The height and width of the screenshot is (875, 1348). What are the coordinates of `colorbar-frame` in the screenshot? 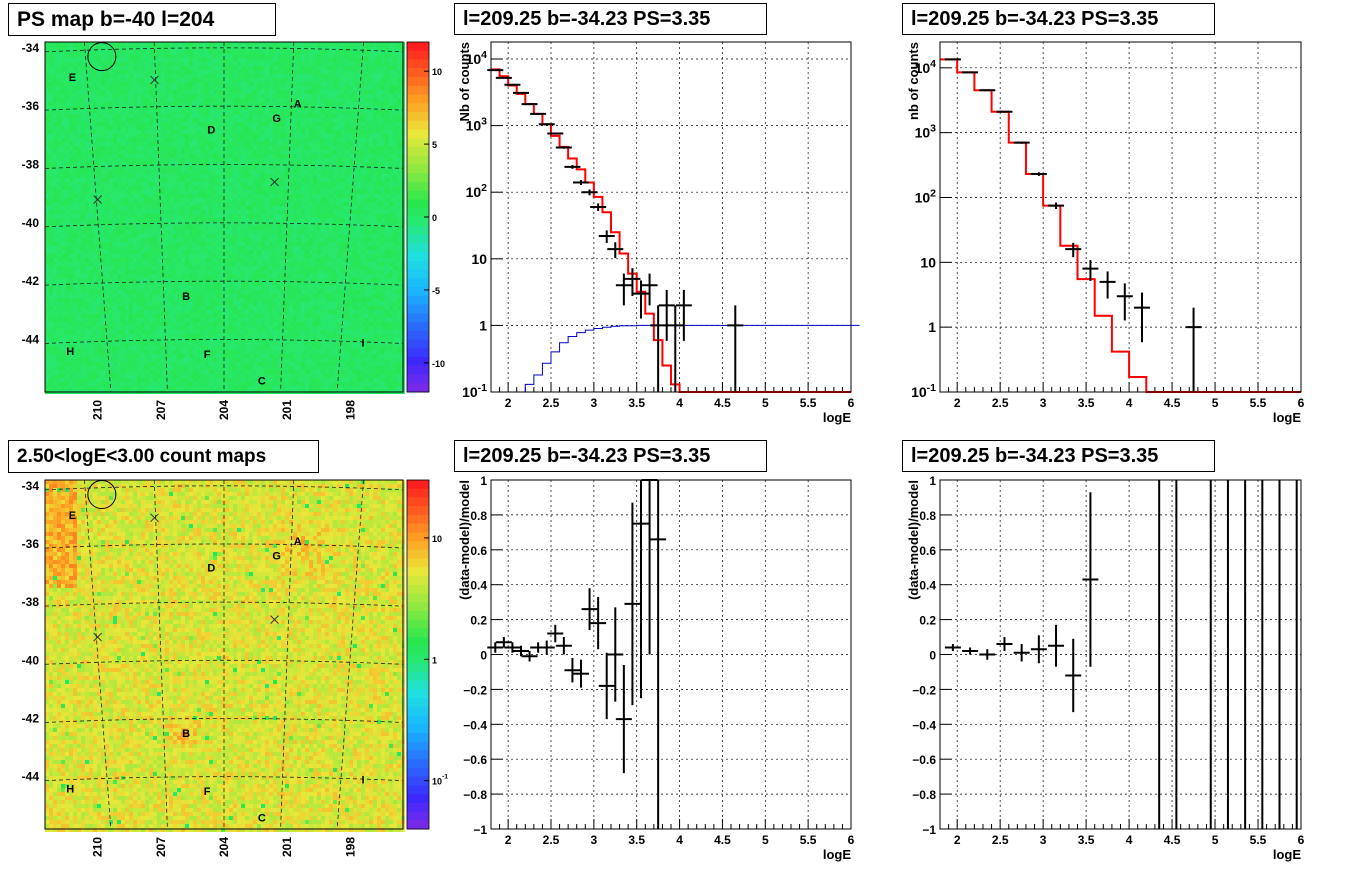 It's located at (418, 654).